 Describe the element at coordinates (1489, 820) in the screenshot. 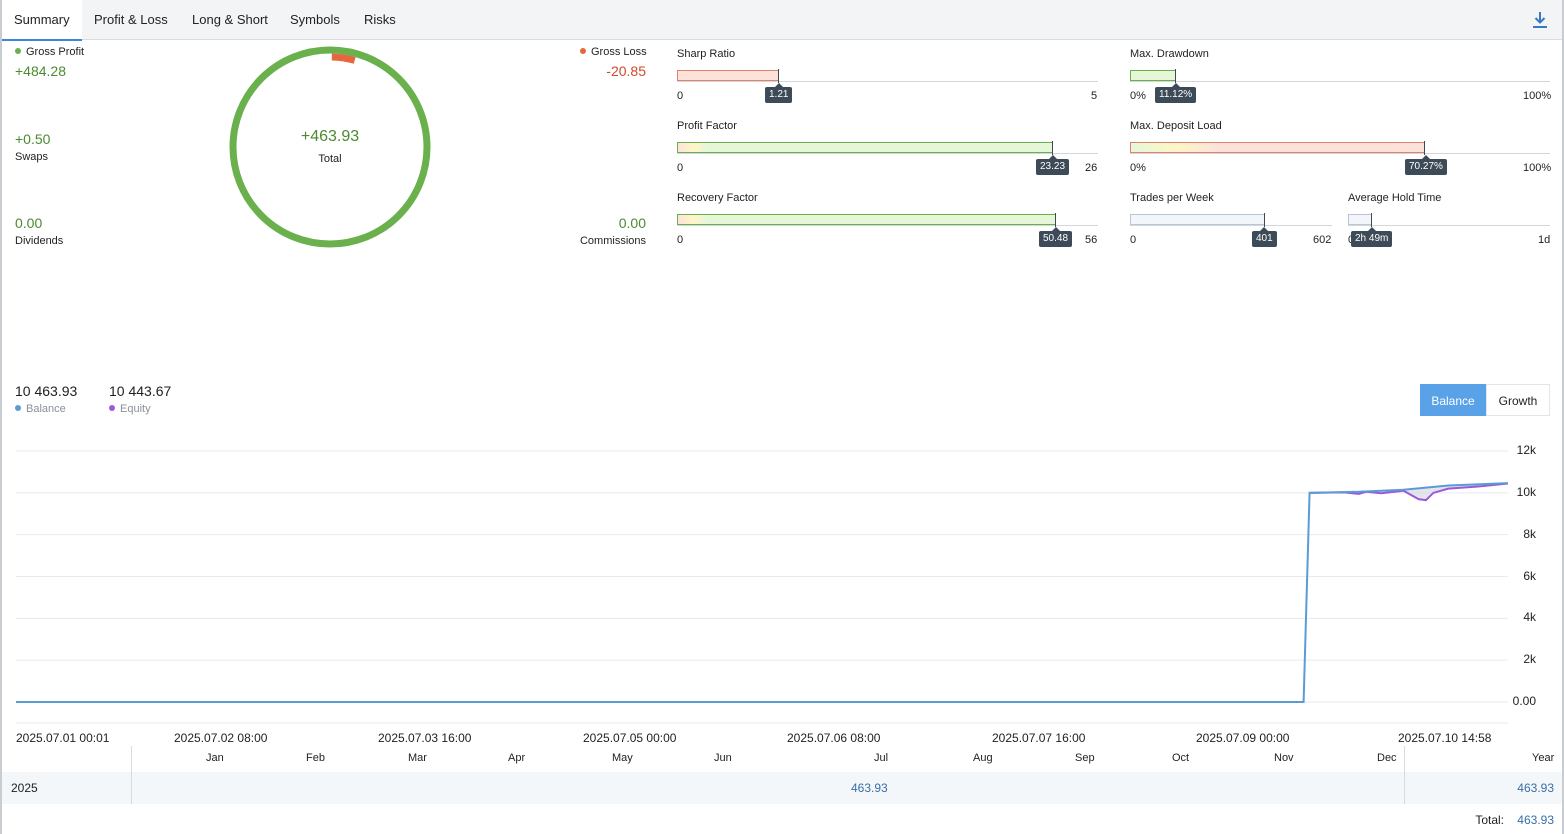

I see `total-row-label: Total:` at that location.